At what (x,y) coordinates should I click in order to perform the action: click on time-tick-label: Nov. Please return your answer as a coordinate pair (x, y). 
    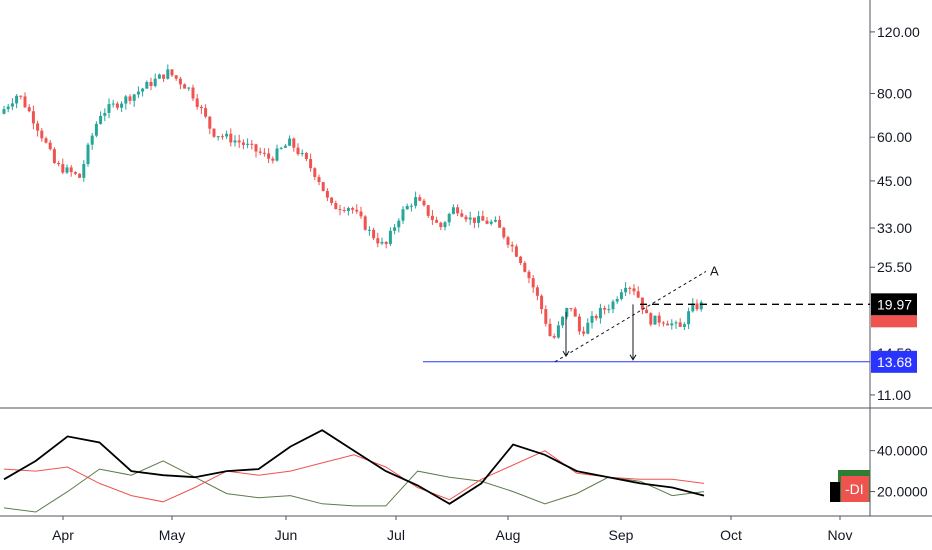
    Looking at the image, I should click on (840, 535).